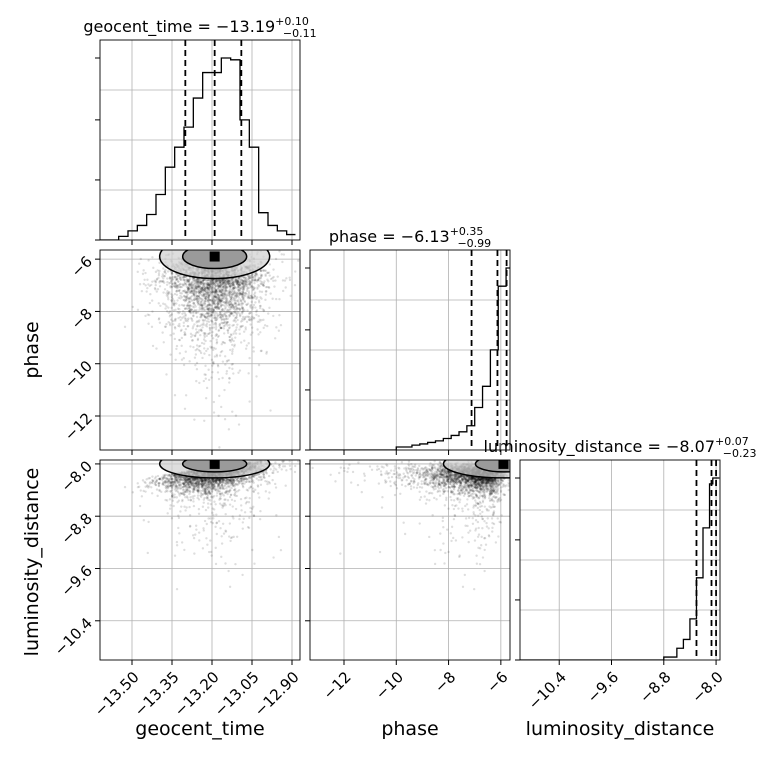 Image resolution: width=760 pixels, height=760 pixels. I want to click on x-axis-label-phase: phase, so click(409, 729).